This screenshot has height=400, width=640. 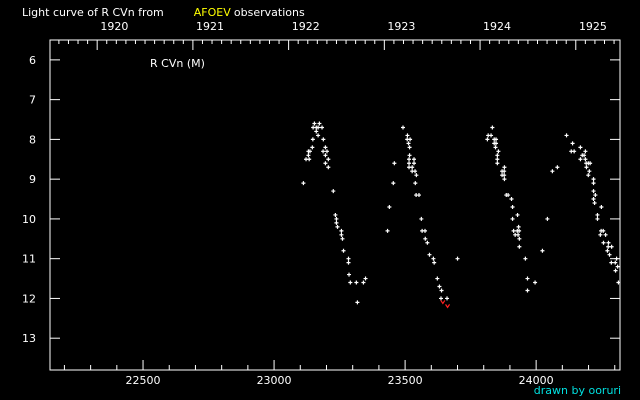 What do you see at coordinates (29, 338) in the screenshot?
I see `y-tick-label: 13` at bounding box center [29, 338].